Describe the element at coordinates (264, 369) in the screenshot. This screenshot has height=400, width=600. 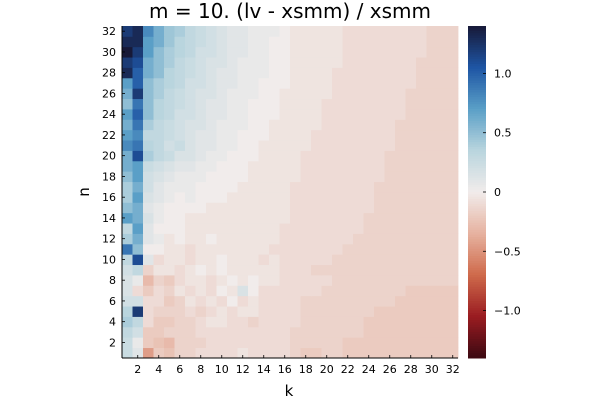
I see `x-tick-label: 14` at that location.